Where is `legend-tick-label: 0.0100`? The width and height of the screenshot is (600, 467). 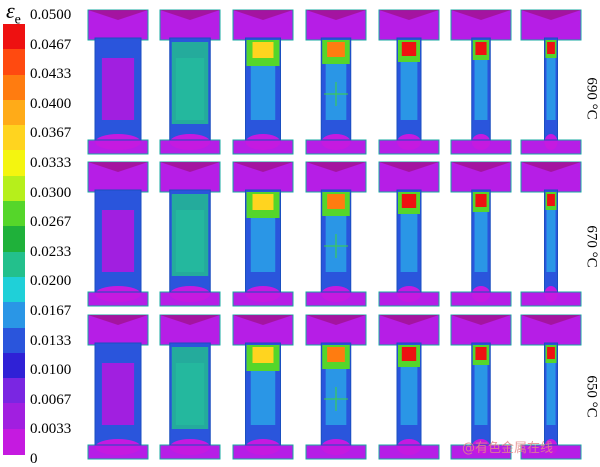 legend-tick-label: 0.0100 is located at coordinates (51, 370).